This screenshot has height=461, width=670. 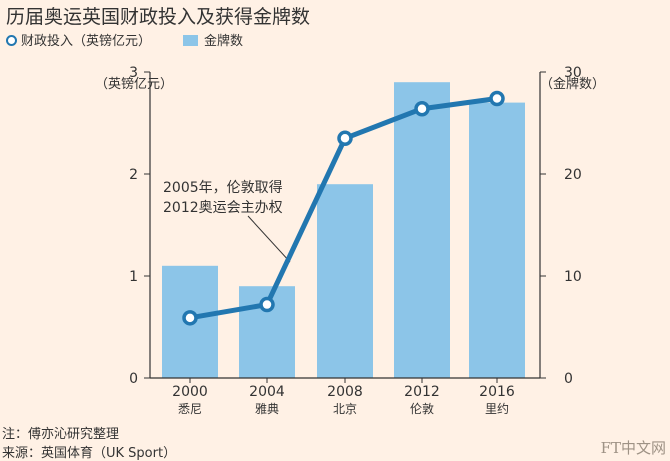 I want to click on x-tick-city-2016: 里约, so click(x=497, y=408).